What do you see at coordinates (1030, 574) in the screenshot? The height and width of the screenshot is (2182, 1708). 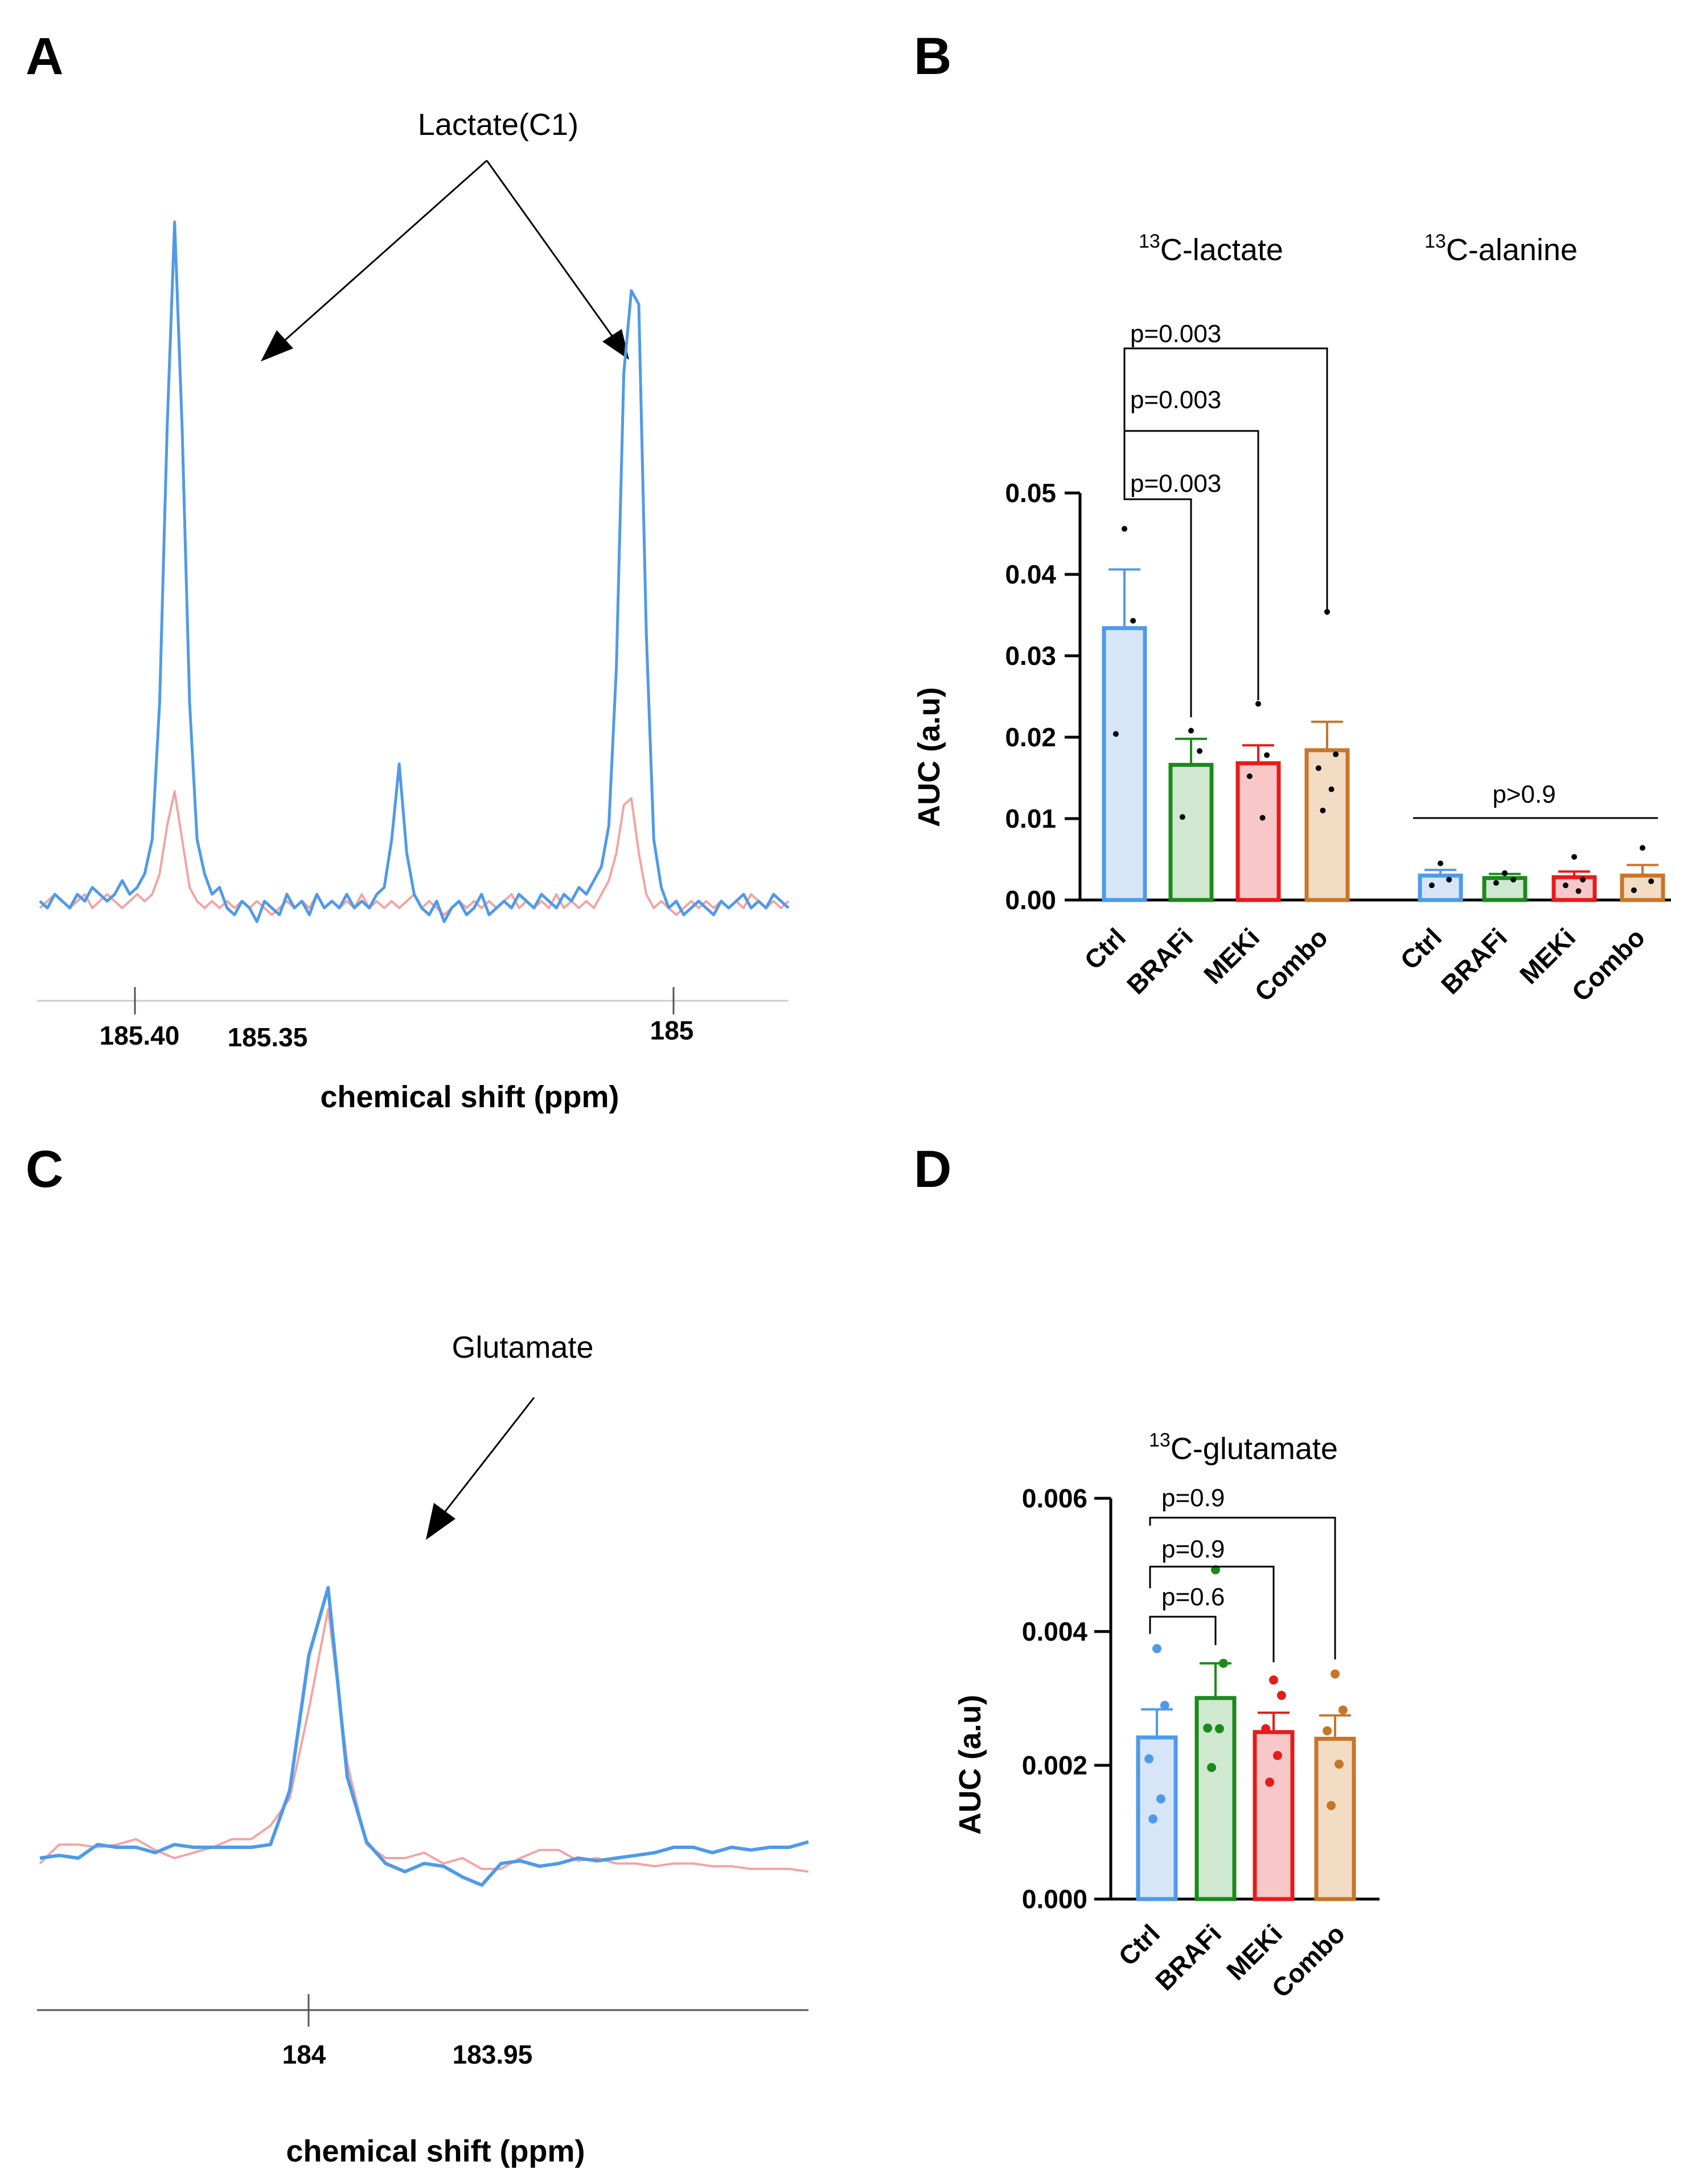 I see `y-tick-label-b-4: 0.04` at bounding box center [1030, 574].